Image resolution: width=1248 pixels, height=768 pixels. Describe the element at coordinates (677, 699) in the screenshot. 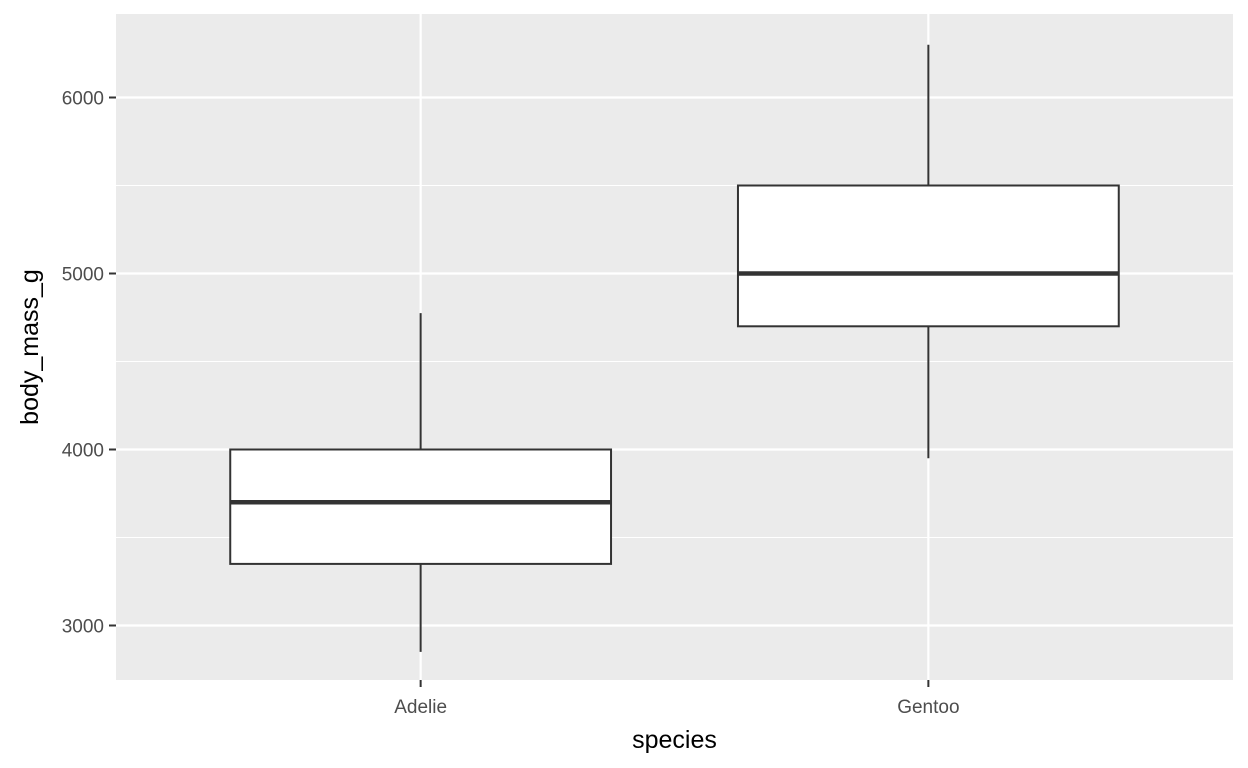

I see `x-axis: Adelie Gentoo` at that location.